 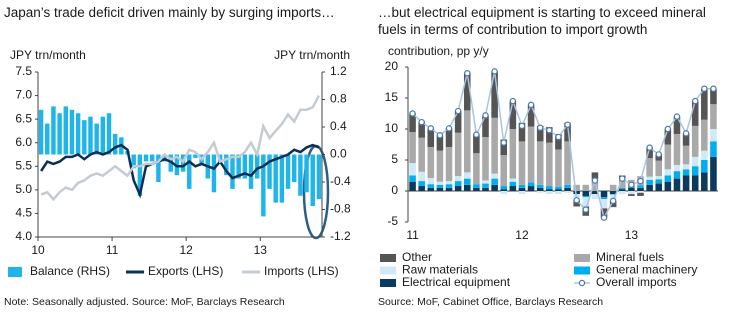 What do you see at coordinates (23, 142) in the screenshot?
I see `y-tick-label: 6.0` at bounding box center [23, 142].